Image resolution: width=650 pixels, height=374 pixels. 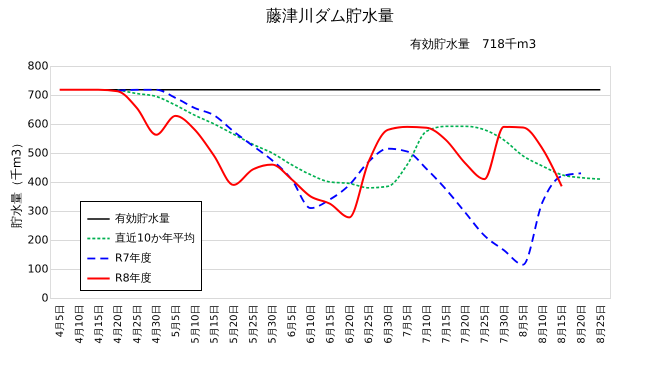 What do you see at coordinates (292, 321) in the screenshot?
I see `x-tick-label: 6月5日` at bounding box center [292, 321].